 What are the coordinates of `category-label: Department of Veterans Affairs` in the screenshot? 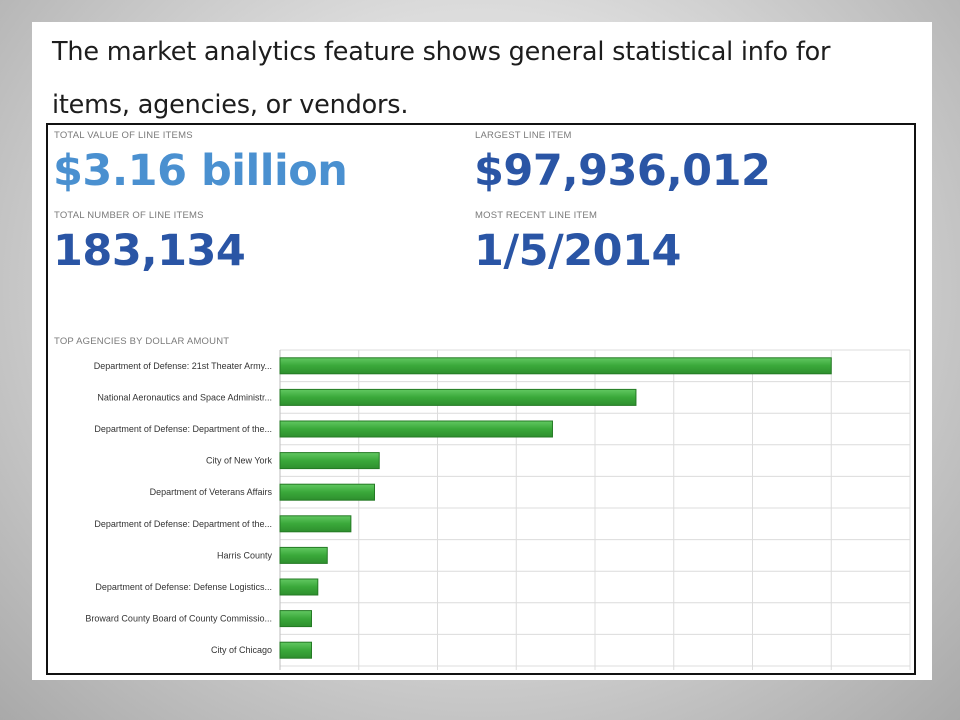 It's located at (211, 492).